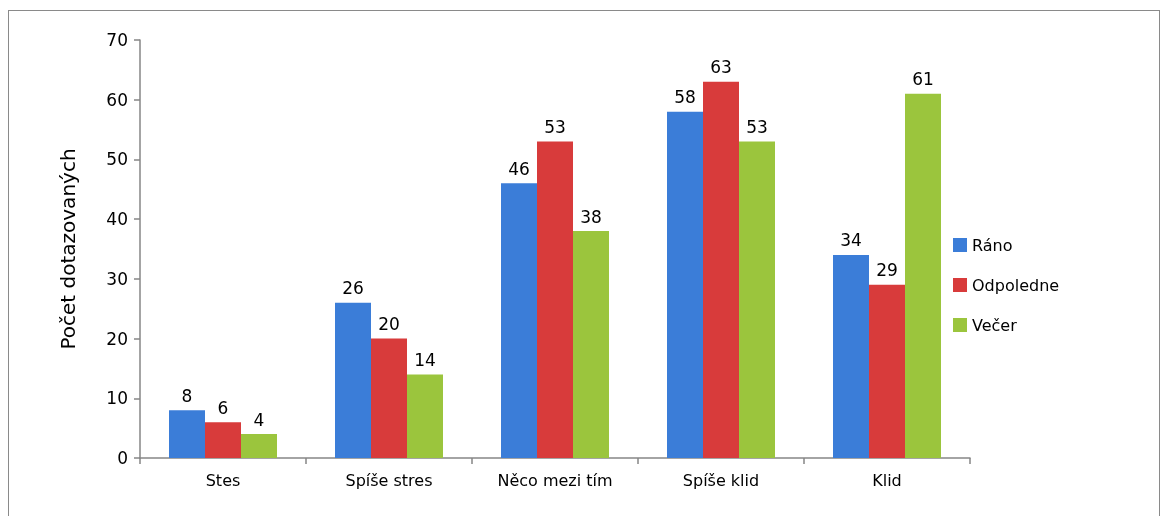 The height and width of the screenshot is (516, 1171). What do you see at coordinates (117, 278) in the screenshot?
I see `y-tick-label: 30` at bounding box center [117, 278].